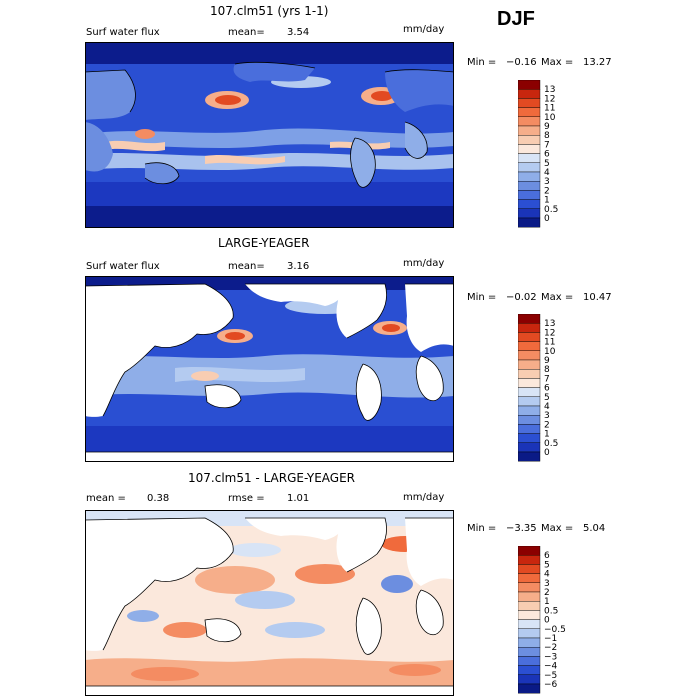 Image resolution: width=700 pixels, height=700 pixels. What do you see at coordinates (547, 602) in the screenshot?
I see `colorbar-tick-label: 1` at bounding box center [547, 602].